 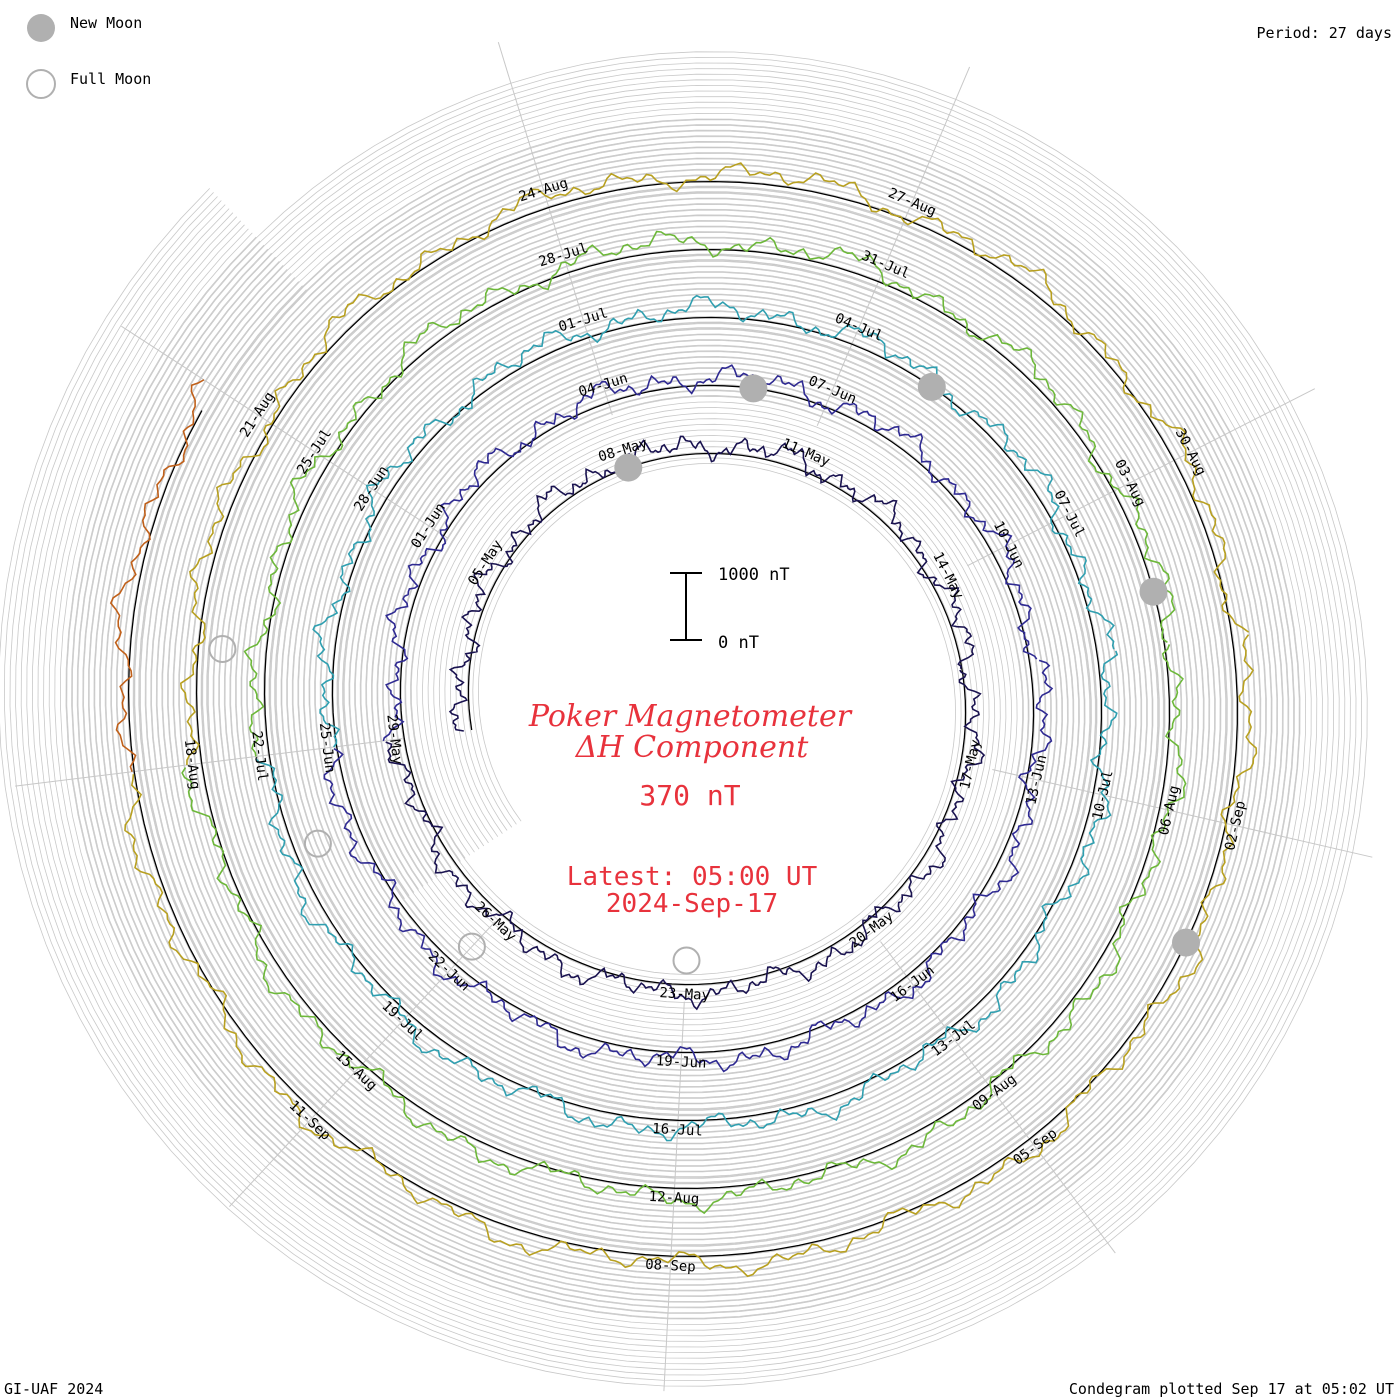 What do you see at coordinates (680, 1062) in the screenshot?
I see `date-label: 19-Jun` at bounding box center [680, 1062].